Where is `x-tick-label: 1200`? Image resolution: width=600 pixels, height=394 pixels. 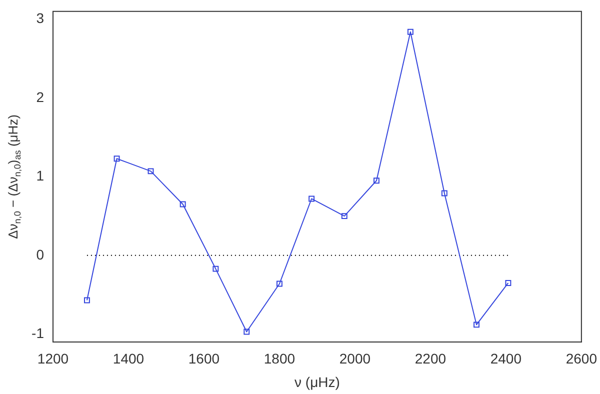
x-tick-label: 1200 is located at coordinates (53, 358).